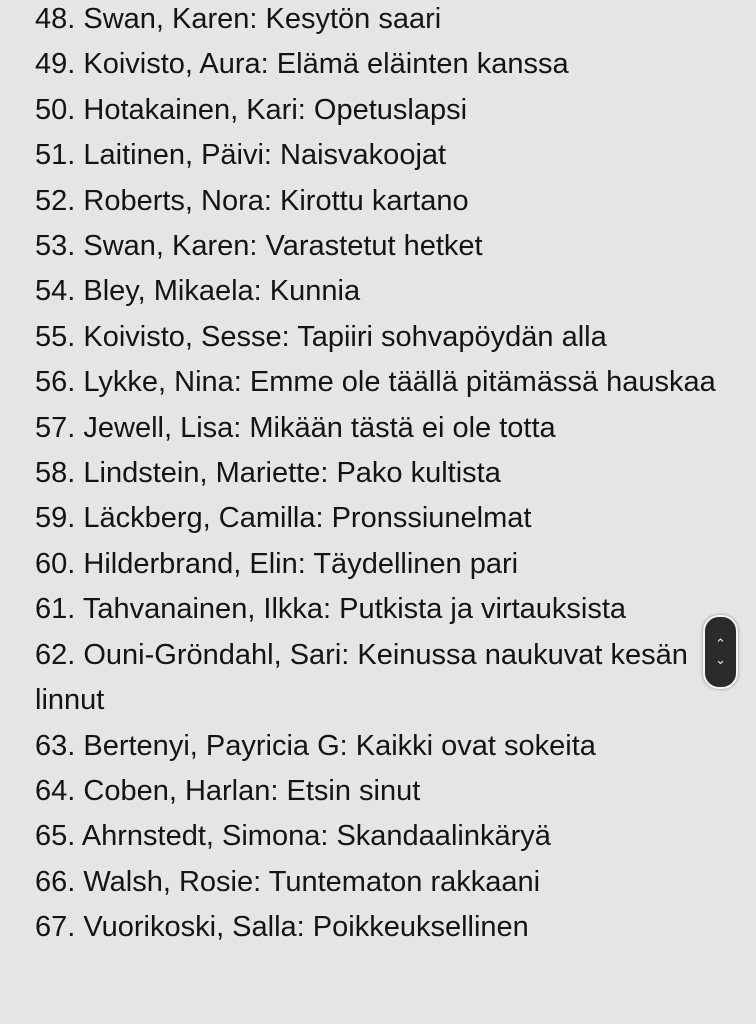 Image resolution: width=756 pixels, height=1024 pixels. What do you see at coordinates (282, 927) in the screenshot?
I see `list-item: 67. Vuorikoski, Salla: Poikkeuksellinen` at bounding box center [282, 927].